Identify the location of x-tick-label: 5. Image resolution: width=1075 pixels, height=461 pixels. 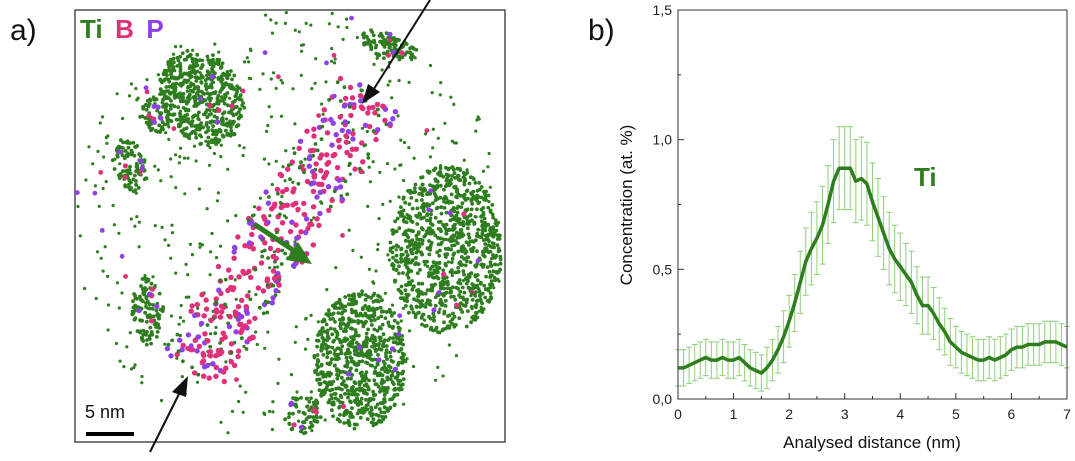
(956, 414).